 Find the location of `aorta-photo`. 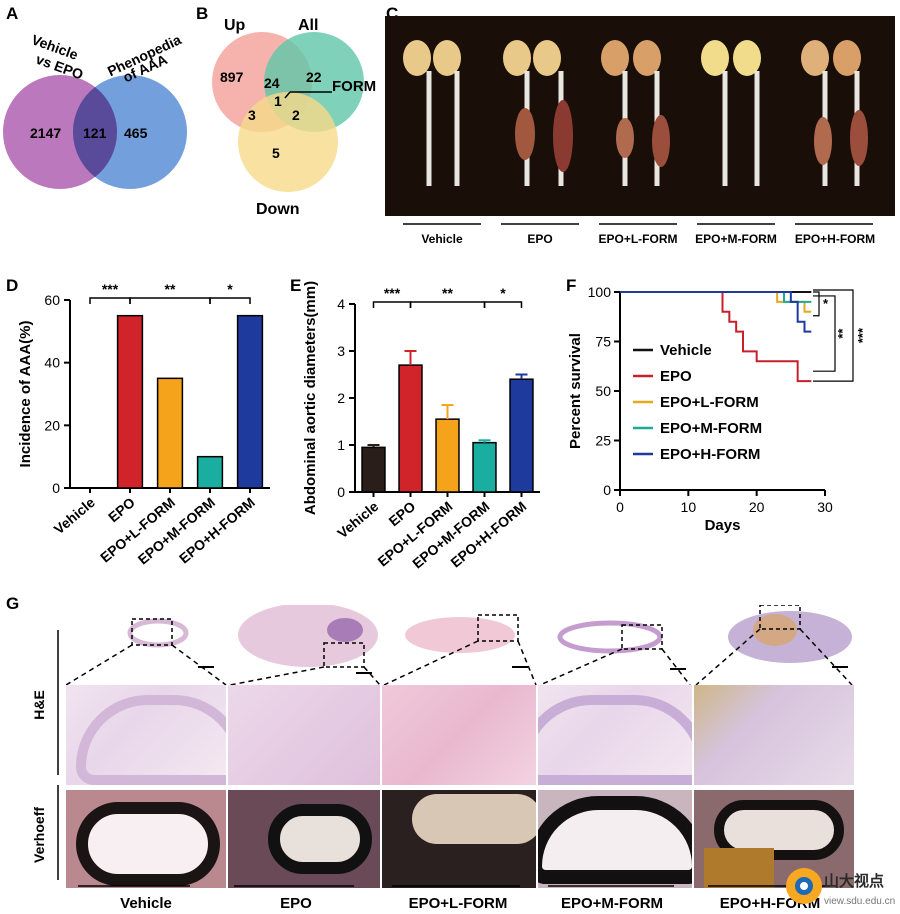

aorta-photo is located at coordinates (640, 116).